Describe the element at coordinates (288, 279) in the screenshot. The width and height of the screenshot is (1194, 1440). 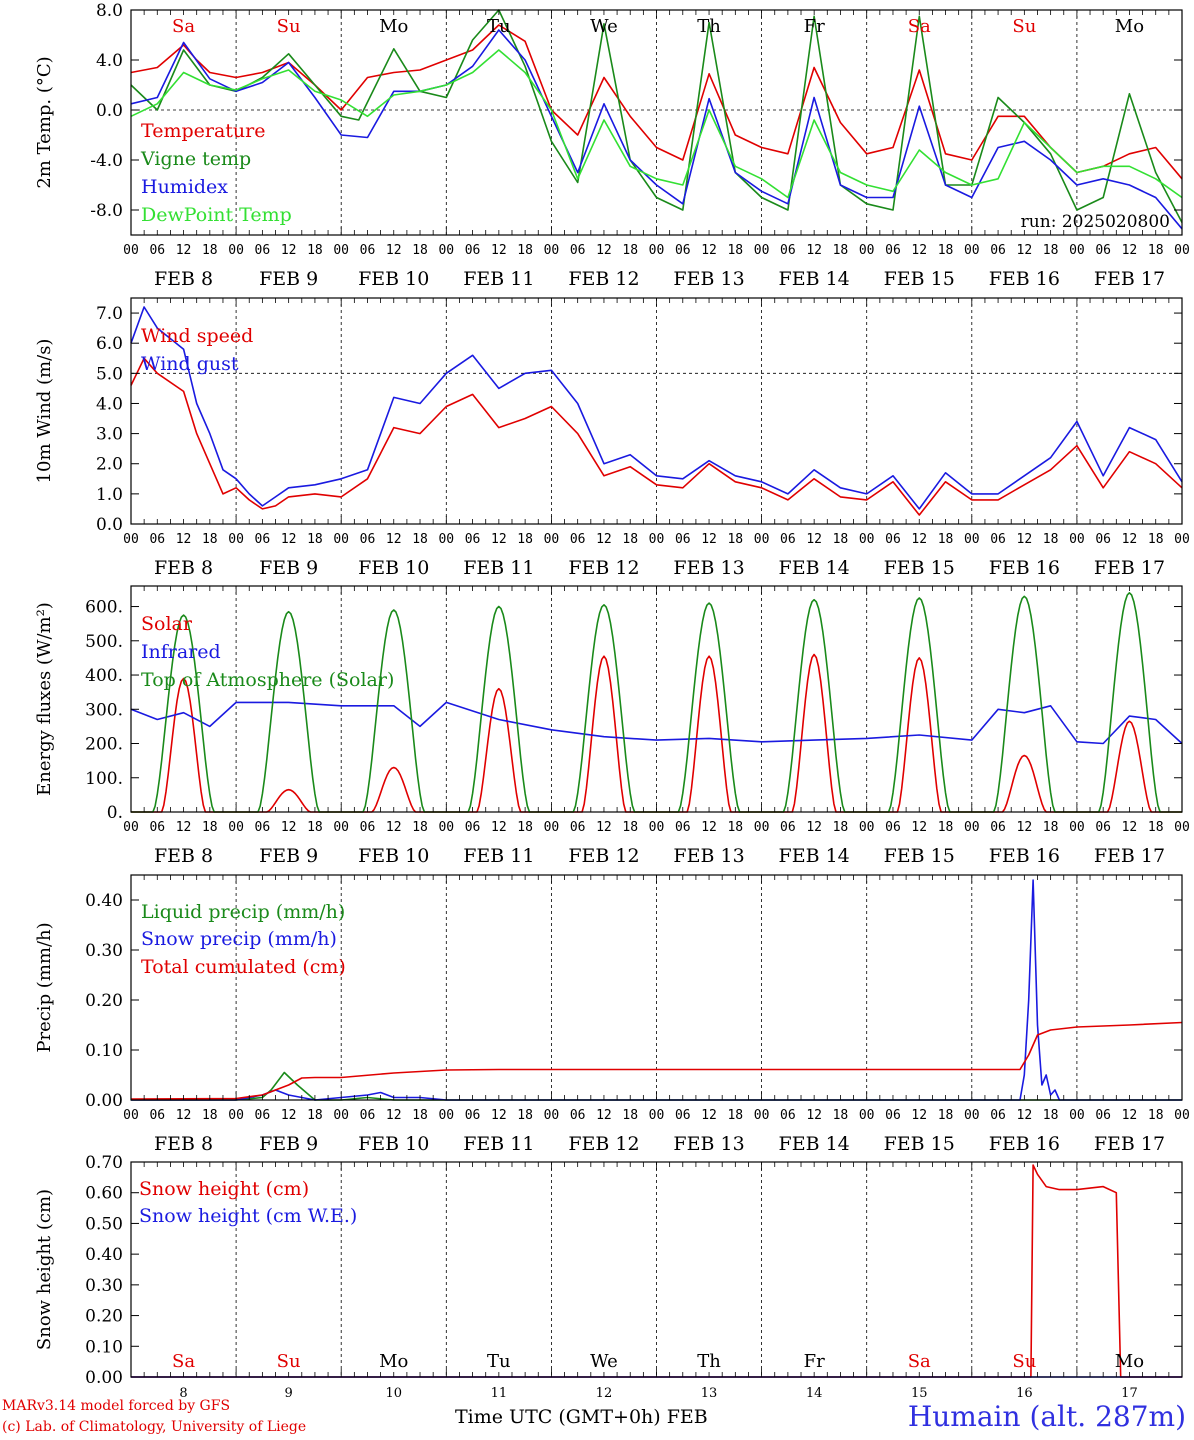
I see `date-label: FEB 9` at that location.